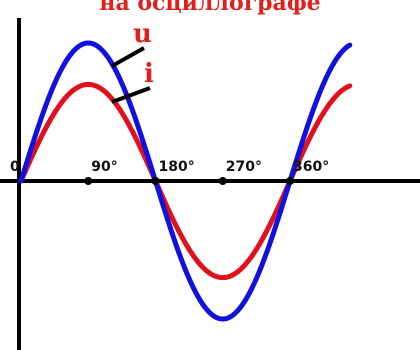  Describe the element at coordinates (311, 167) in the screenshot. I see `tick-label-360: 360°` at that location.